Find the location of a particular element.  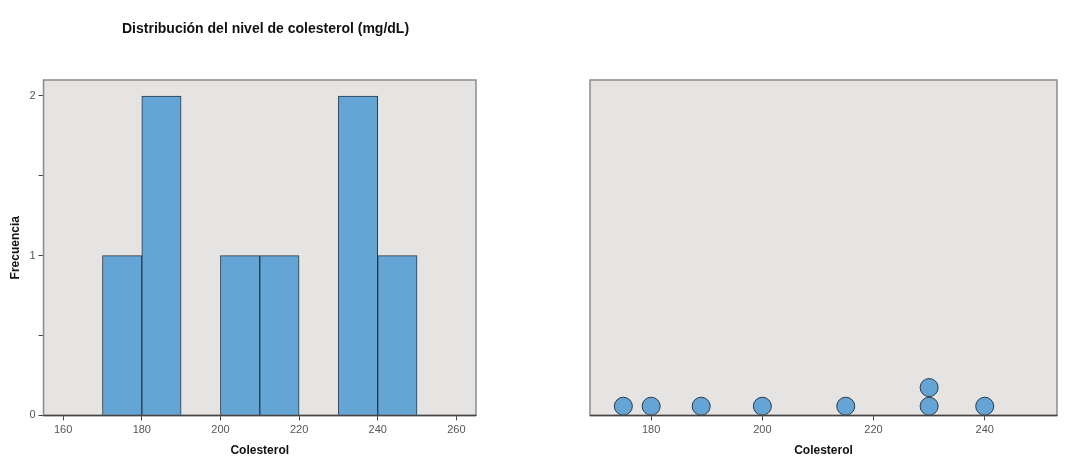

x-tick-label: 260 is located at coordinates (456, 429).